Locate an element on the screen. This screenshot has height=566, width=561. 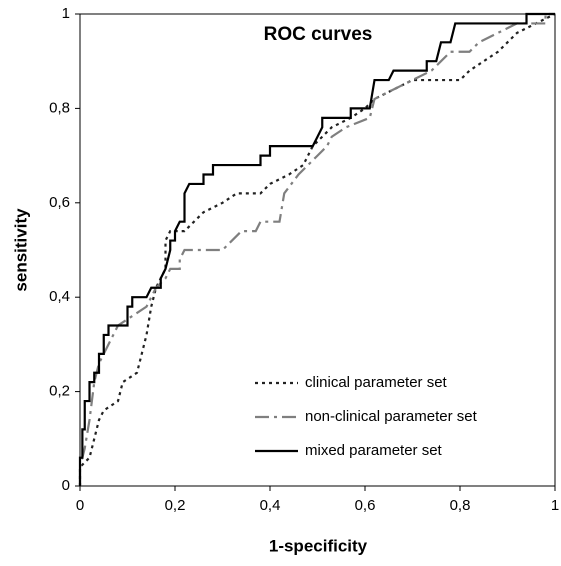
y-tick-label: 0,6 is located at coordinates (59, 202).